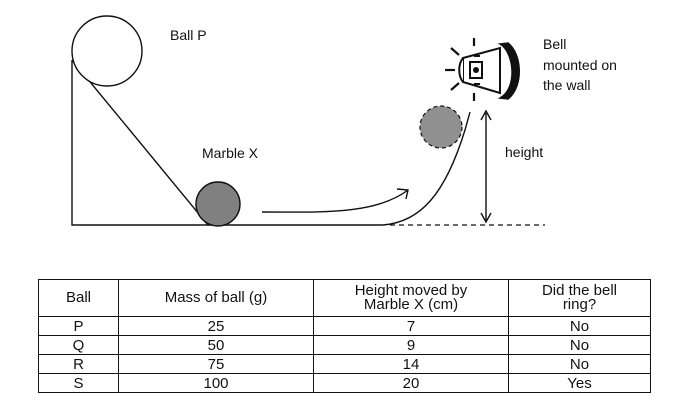 This screenshot has height=414, width=693. What do you see at coordinates (579, 298) in the screenshot?
I see `header-bell-rang: Did the bell ring?` at bounding box center [579, 298].